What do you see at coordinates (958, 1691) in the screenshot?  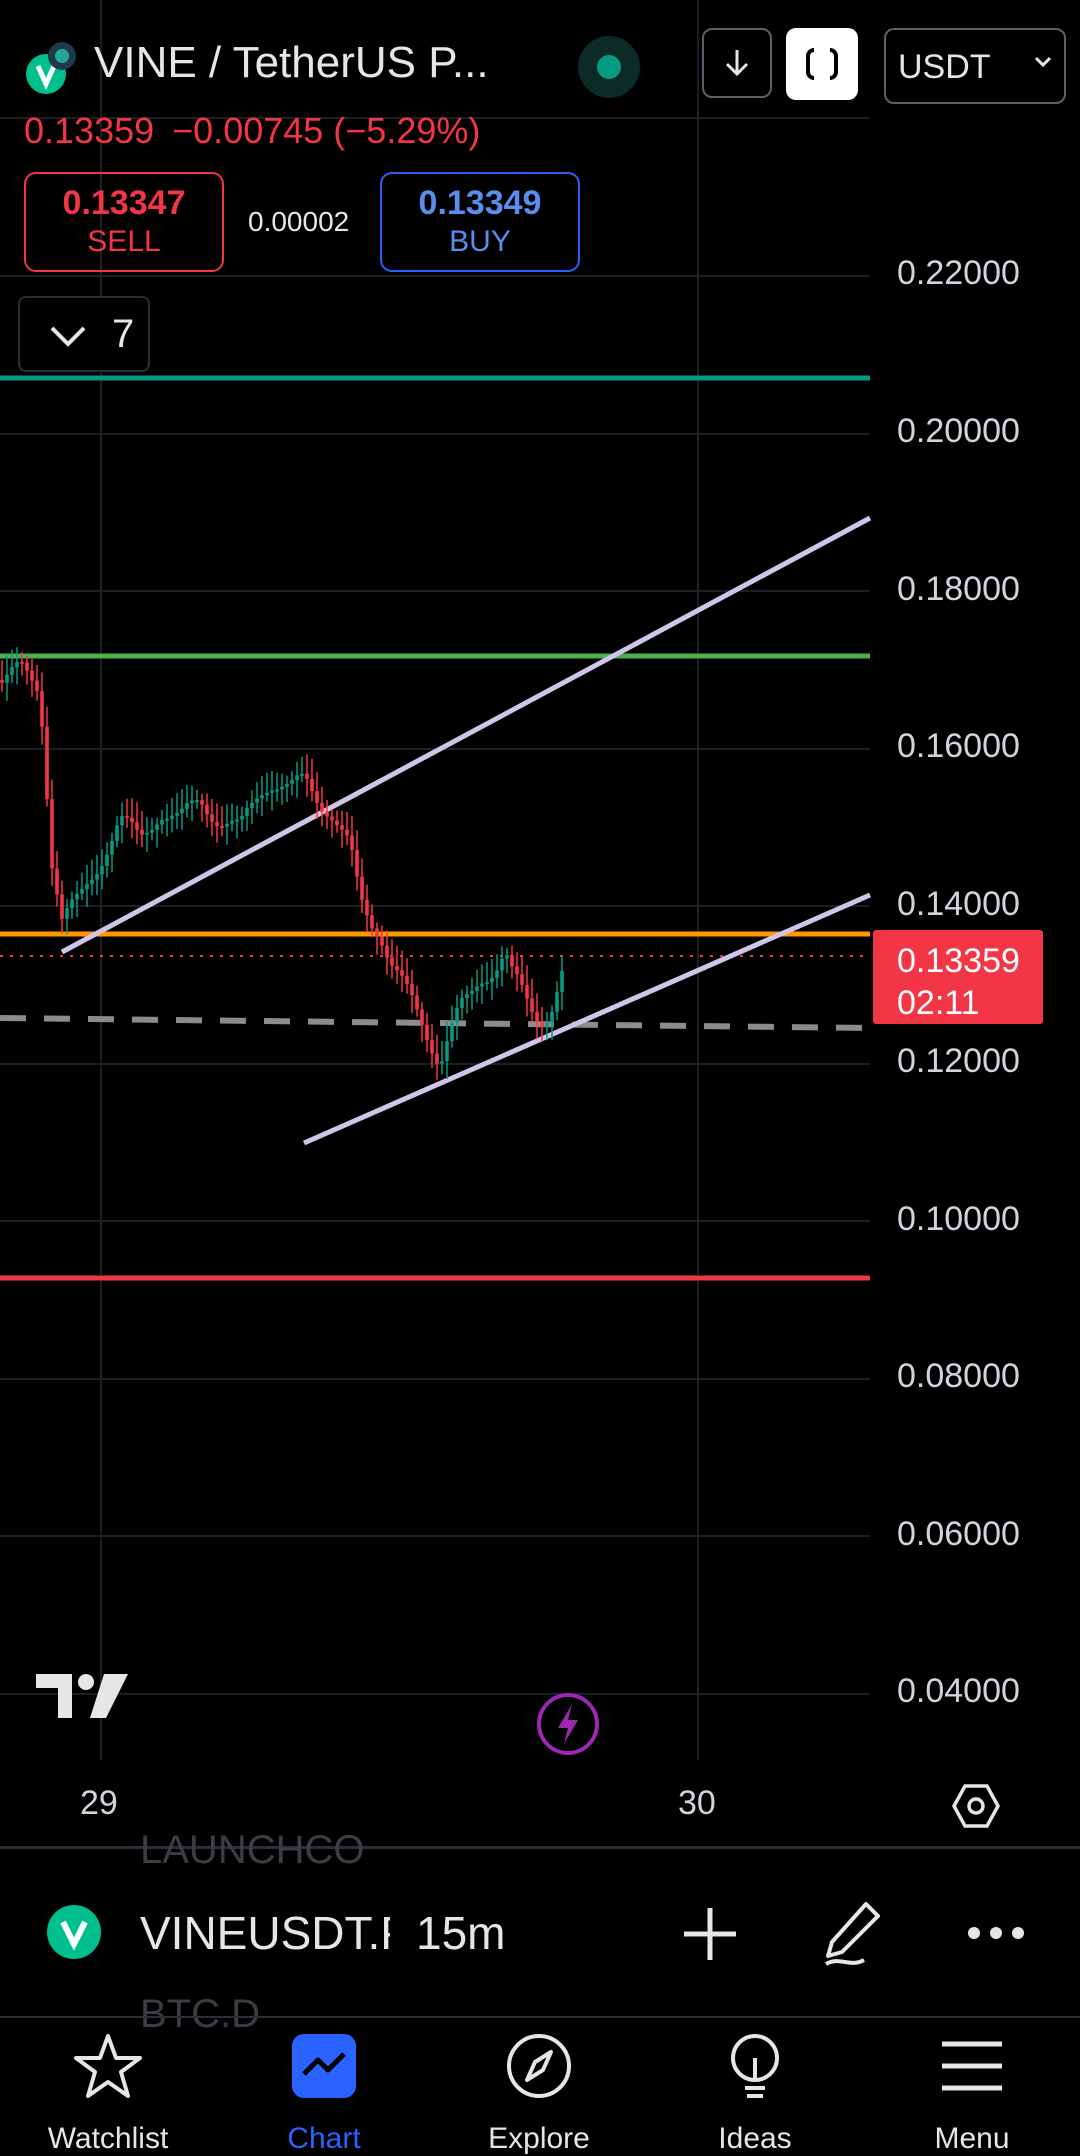 I see `y-tick: 0.04000` at bounding box center [958, 1691].